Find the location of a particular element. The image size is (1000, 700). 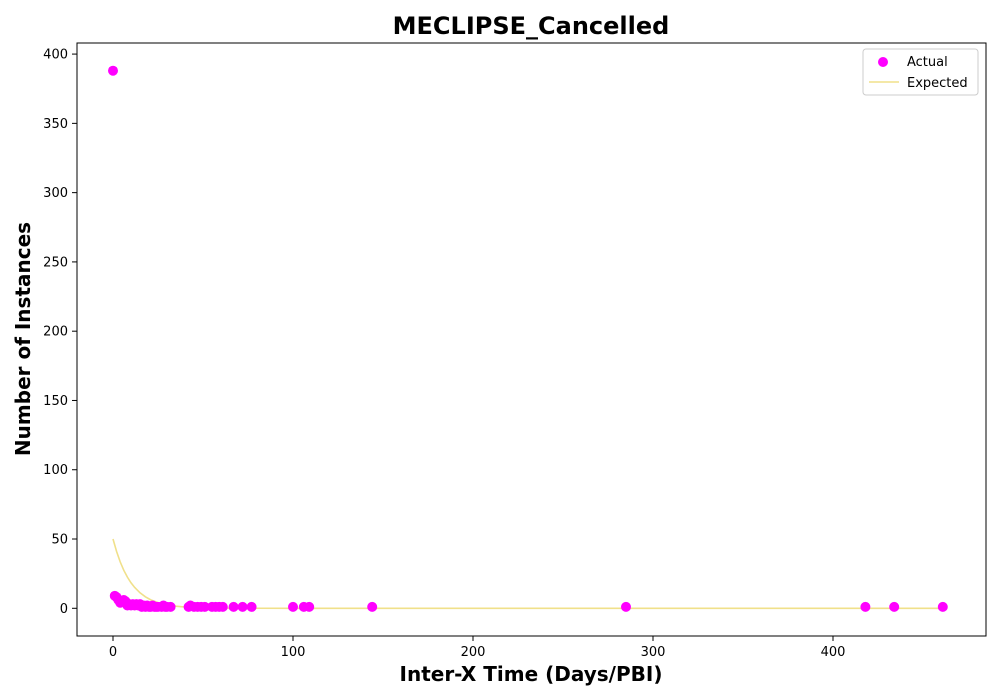

legend-actual-marker is located at coordinates (883, 62).